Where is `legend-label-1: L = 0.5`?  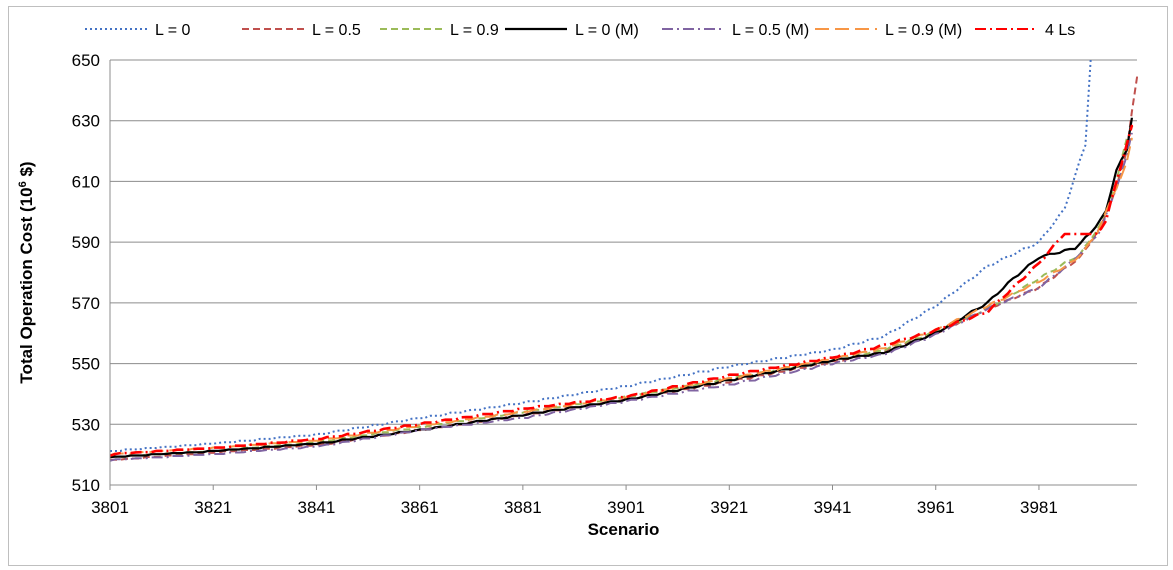
legend-label-1: L = 0.5 is located at coordinates (336, 30).